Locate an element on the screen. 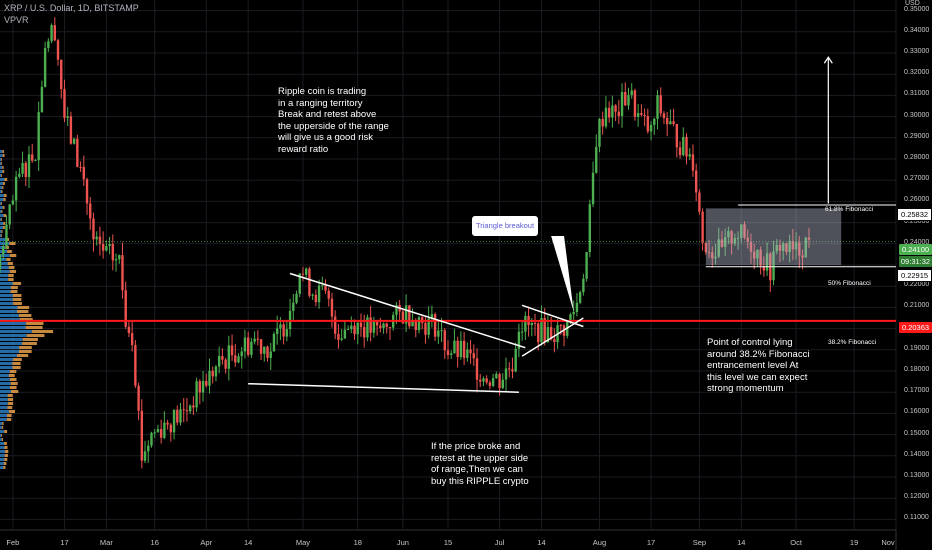  x-tick-label: 16 is located at coordinates (154, 542).